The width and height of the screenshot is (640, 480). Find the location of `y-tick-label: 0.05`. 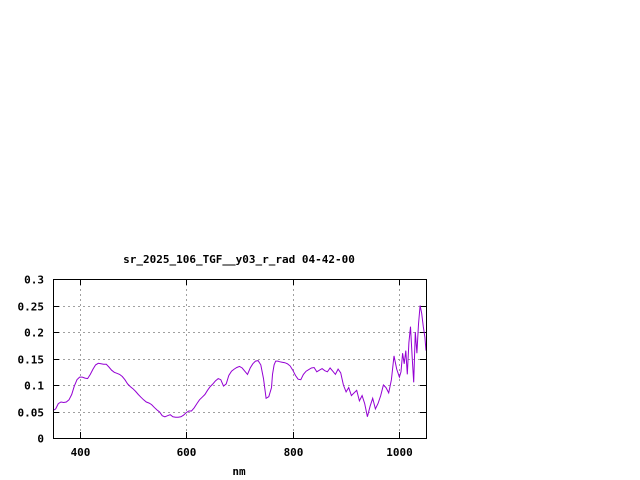

y-tick-label: 0.05 is located at coordinates (31, 413).